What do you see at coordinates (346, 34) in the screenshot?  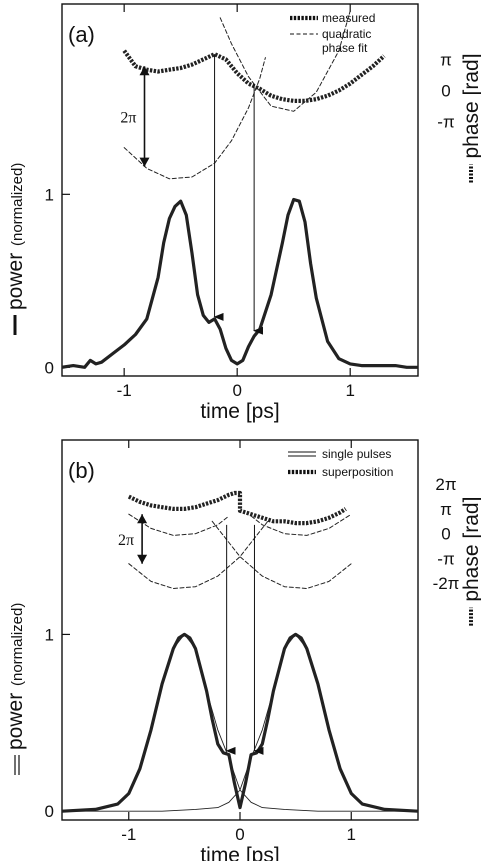 I see `legend-label-fit-1: quadratic` at bounding box center [346, 34].